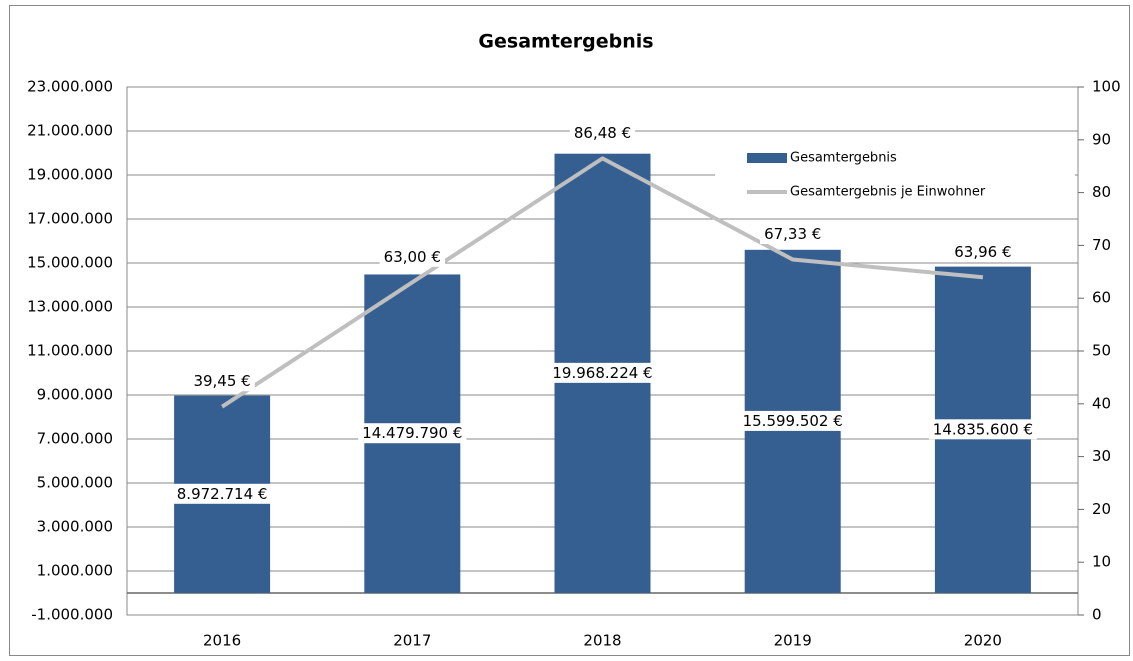 The height and width of the screenshot is (661, 1133). Describe the element at coordinates (75, 395) in the screenshot. I see `y-tick-label: 9.000.000` at that location.